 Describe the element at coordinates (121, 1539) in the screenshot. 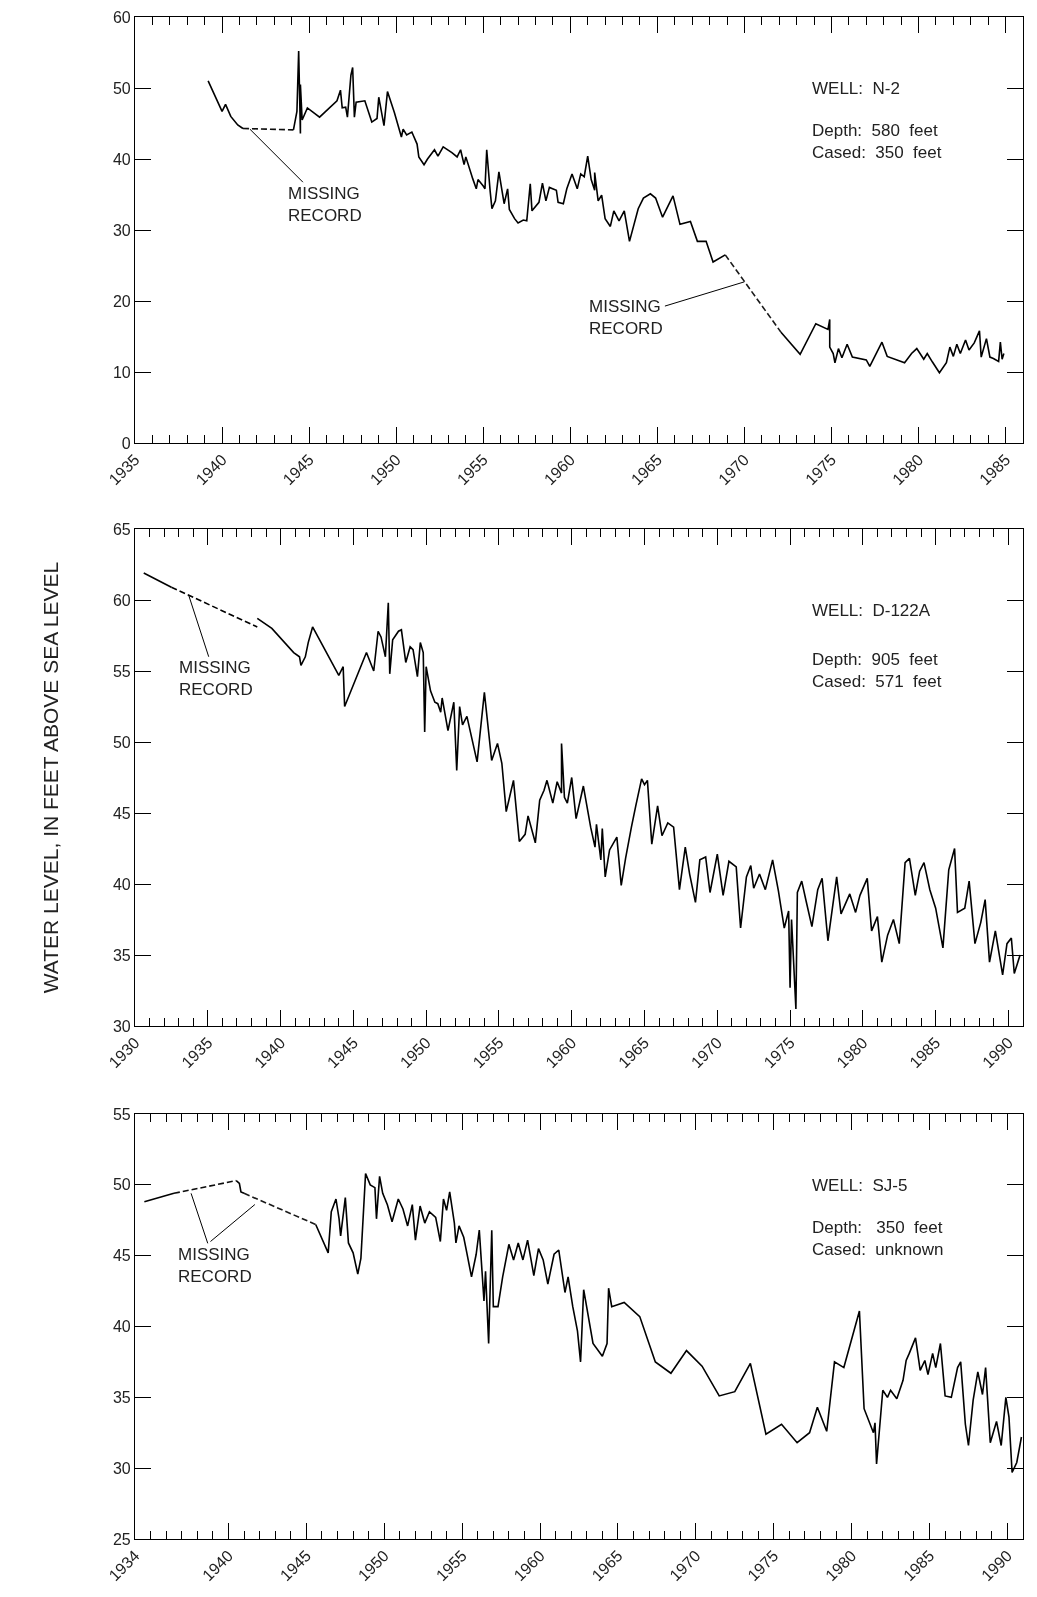

I see `y-tick-label: 25` at that location.